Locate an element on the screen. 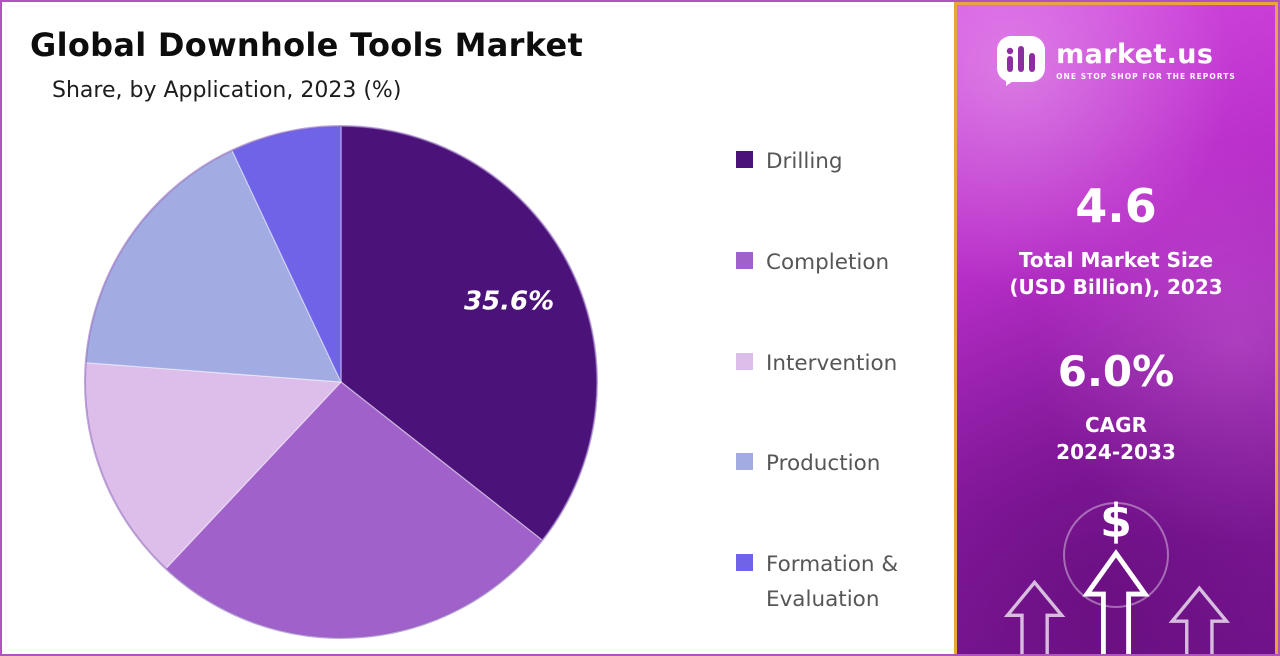  legend-item-intervention: Intervention is located at coordinates (829, 364).